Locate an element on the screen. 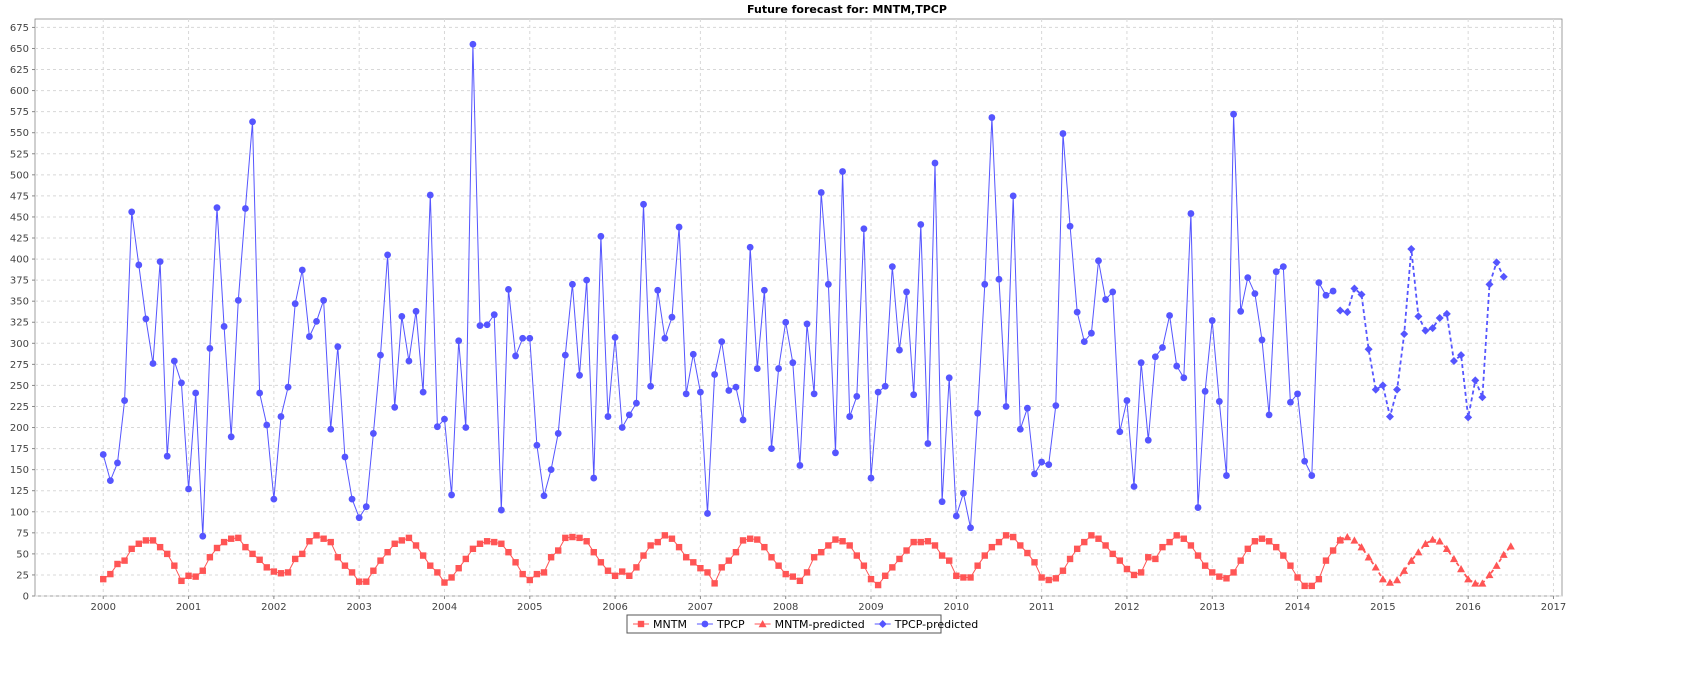 This screenshot has width=1694, height=687. y-tick-label: 0 is located at coordinates (26, 597).